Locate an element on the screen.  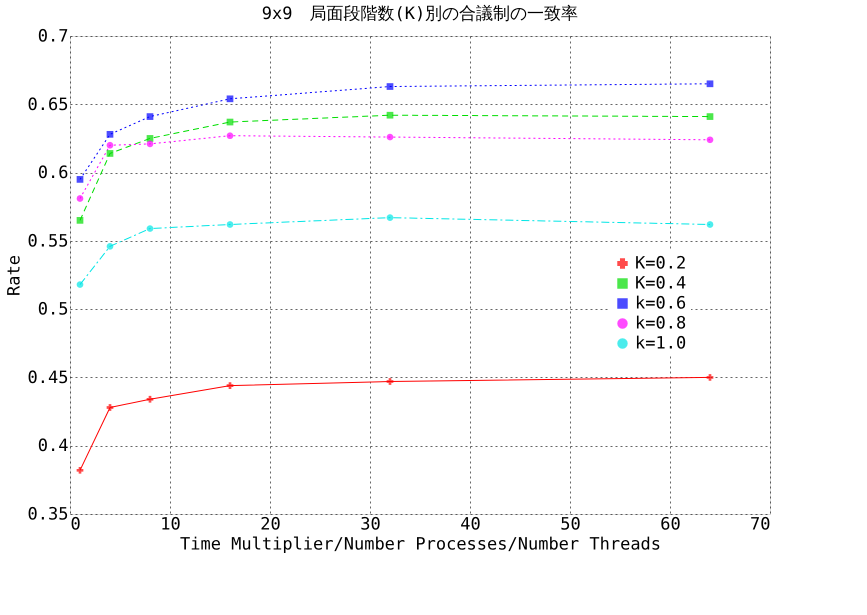
x-tick-label: 60 is located at coordinates (670, 524).